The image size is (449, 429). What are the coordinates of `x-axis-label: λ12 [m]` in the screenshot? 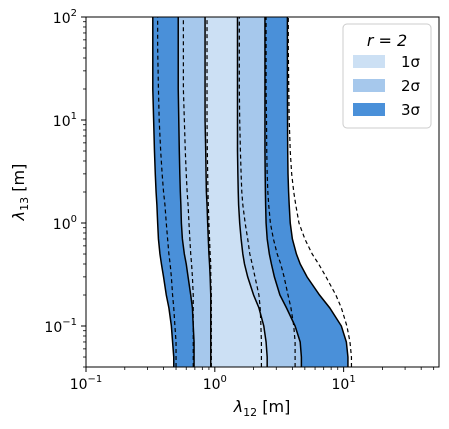 It's located at (262, 408).